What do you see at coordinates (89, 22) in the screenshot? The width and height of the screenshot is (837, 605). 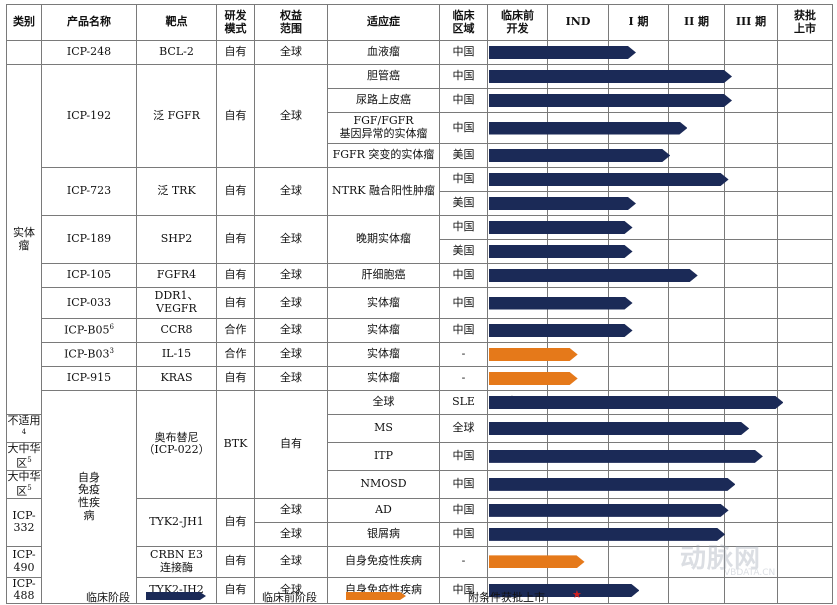 I see `header-product: 产品名称` at bounding box center [89, 22].